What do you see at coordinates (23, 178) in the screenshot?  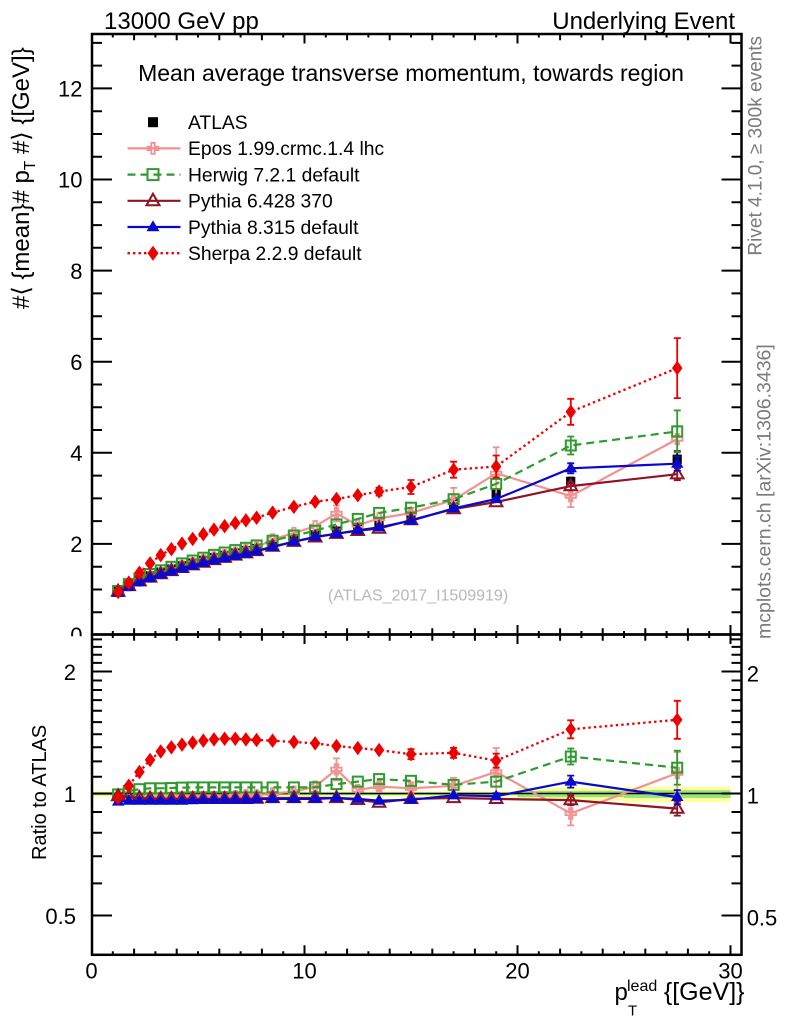 I see `svg-text: #⟨ {mean}# pT #⟩ {[GeV]}` at bounding box center [23, 178].